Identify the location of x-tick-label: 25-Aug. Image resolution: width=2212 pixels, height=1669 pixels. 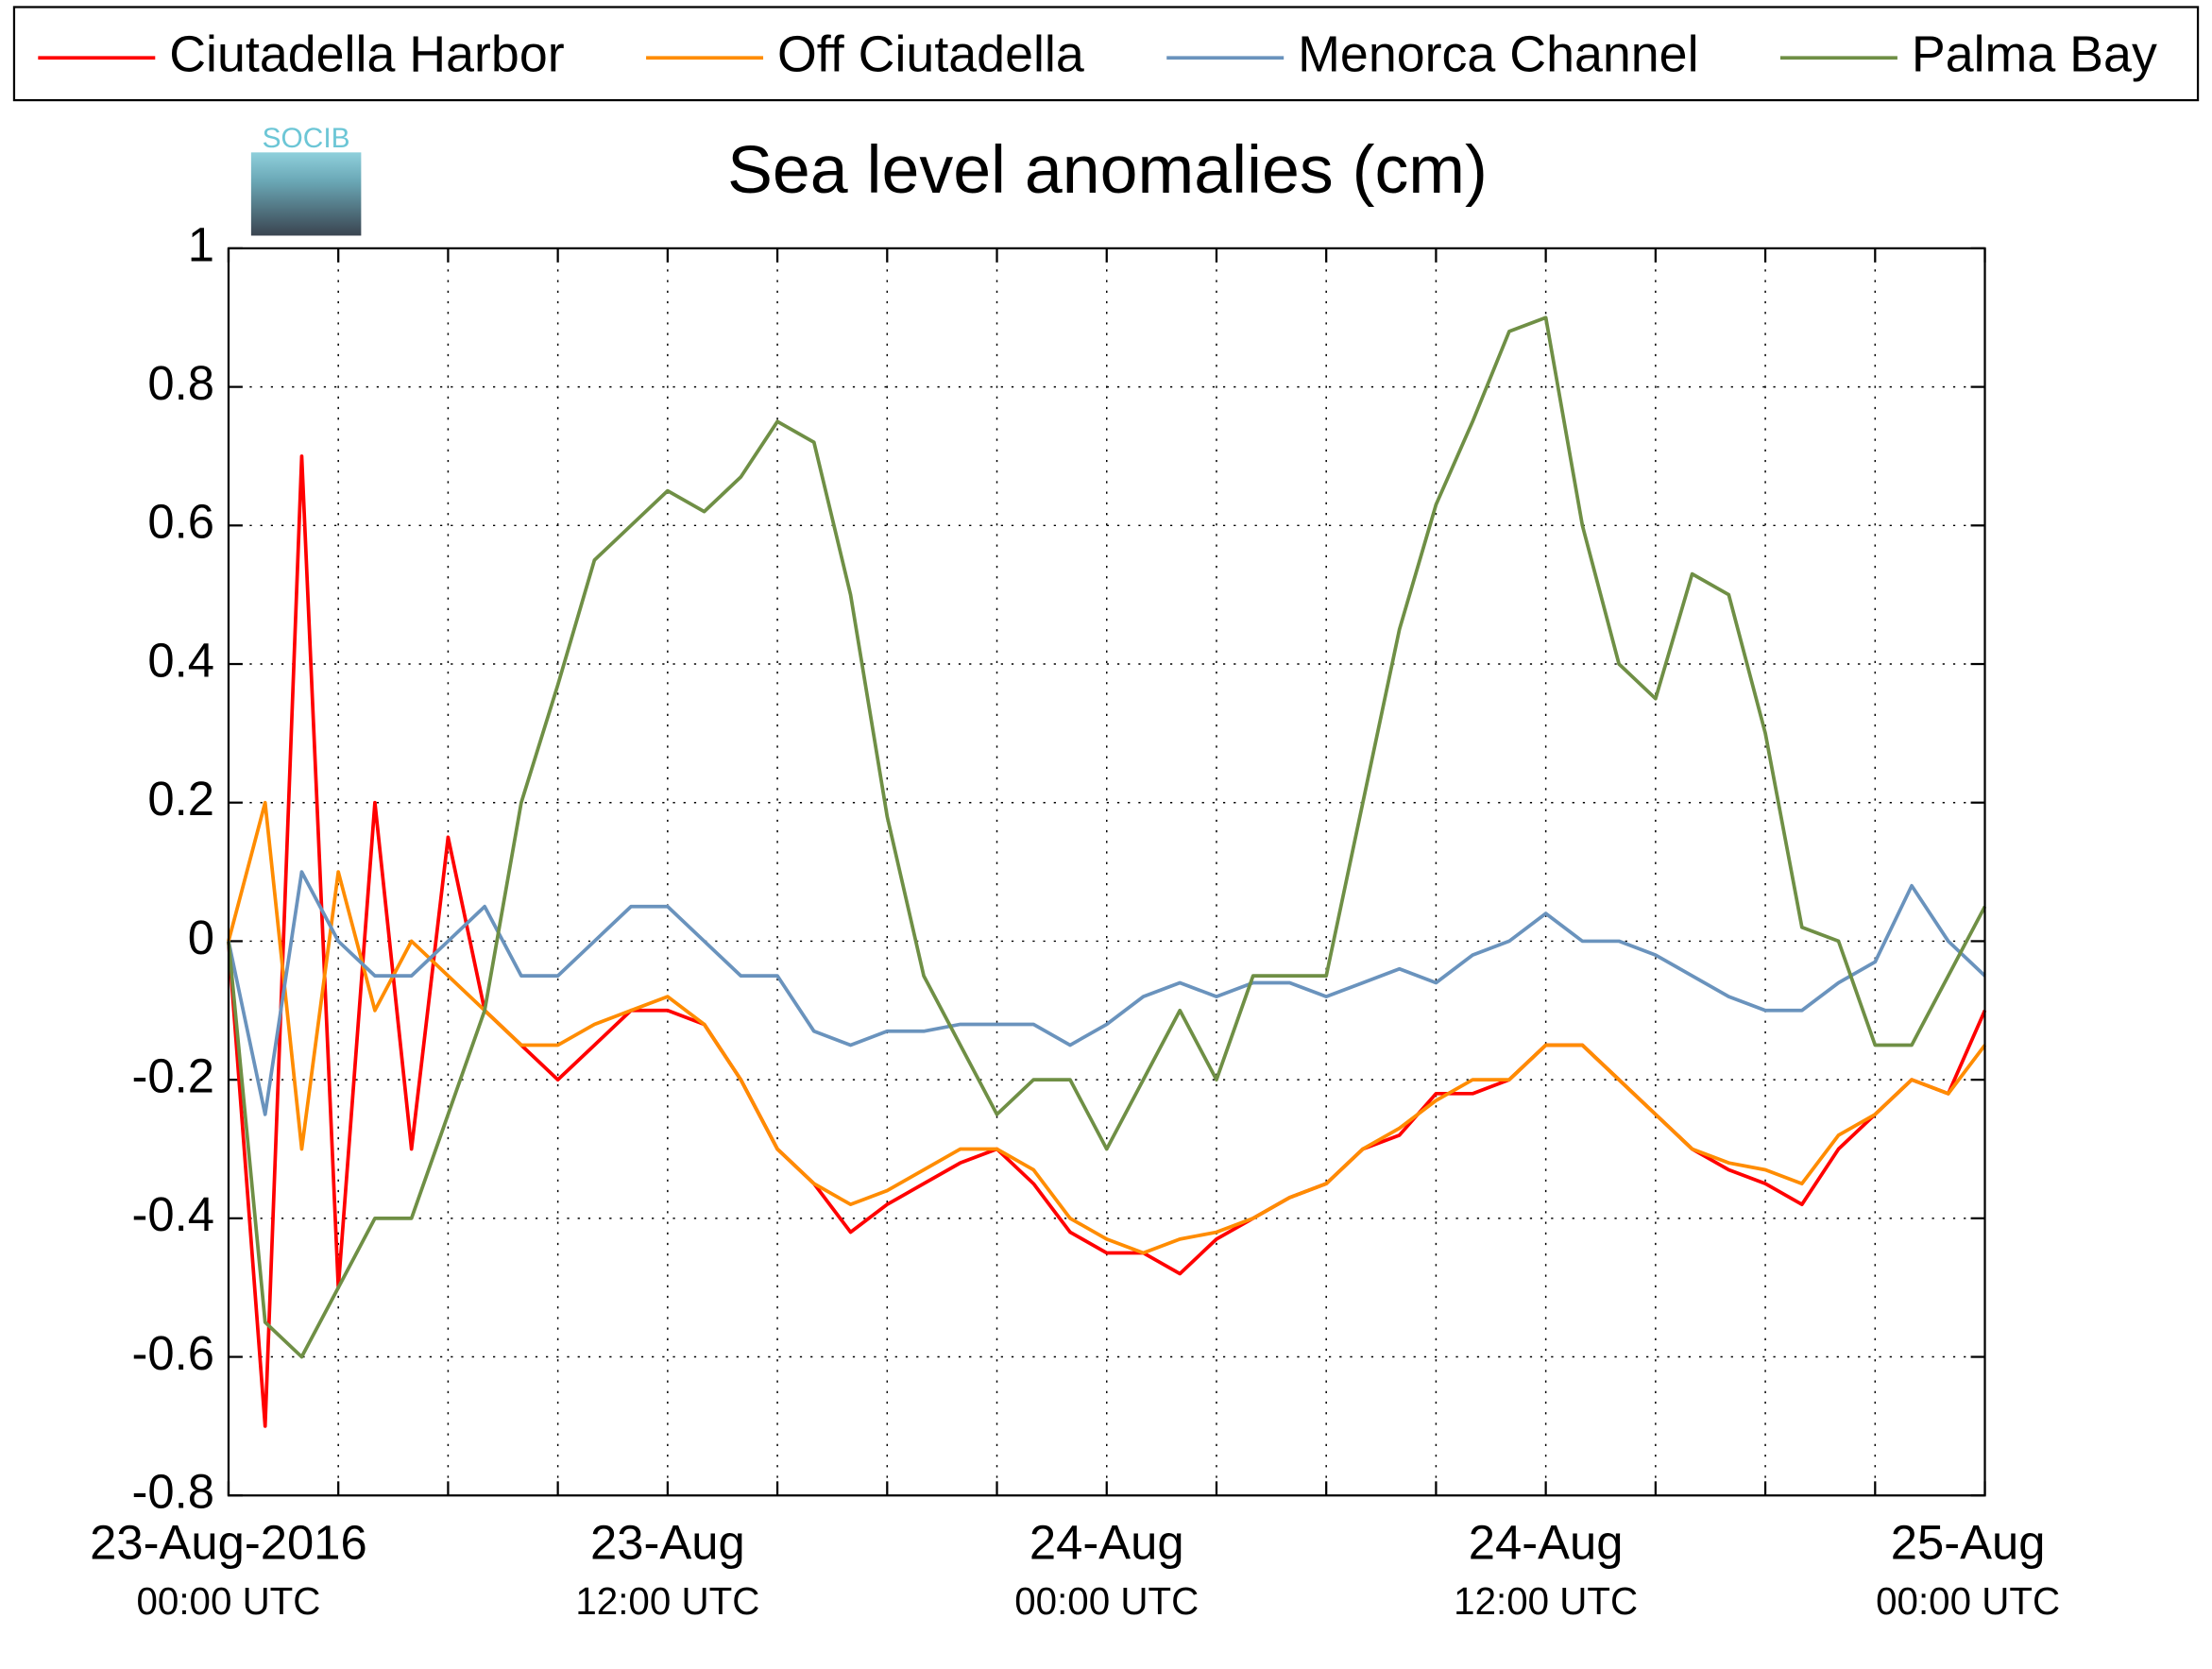
(1968, 1542).